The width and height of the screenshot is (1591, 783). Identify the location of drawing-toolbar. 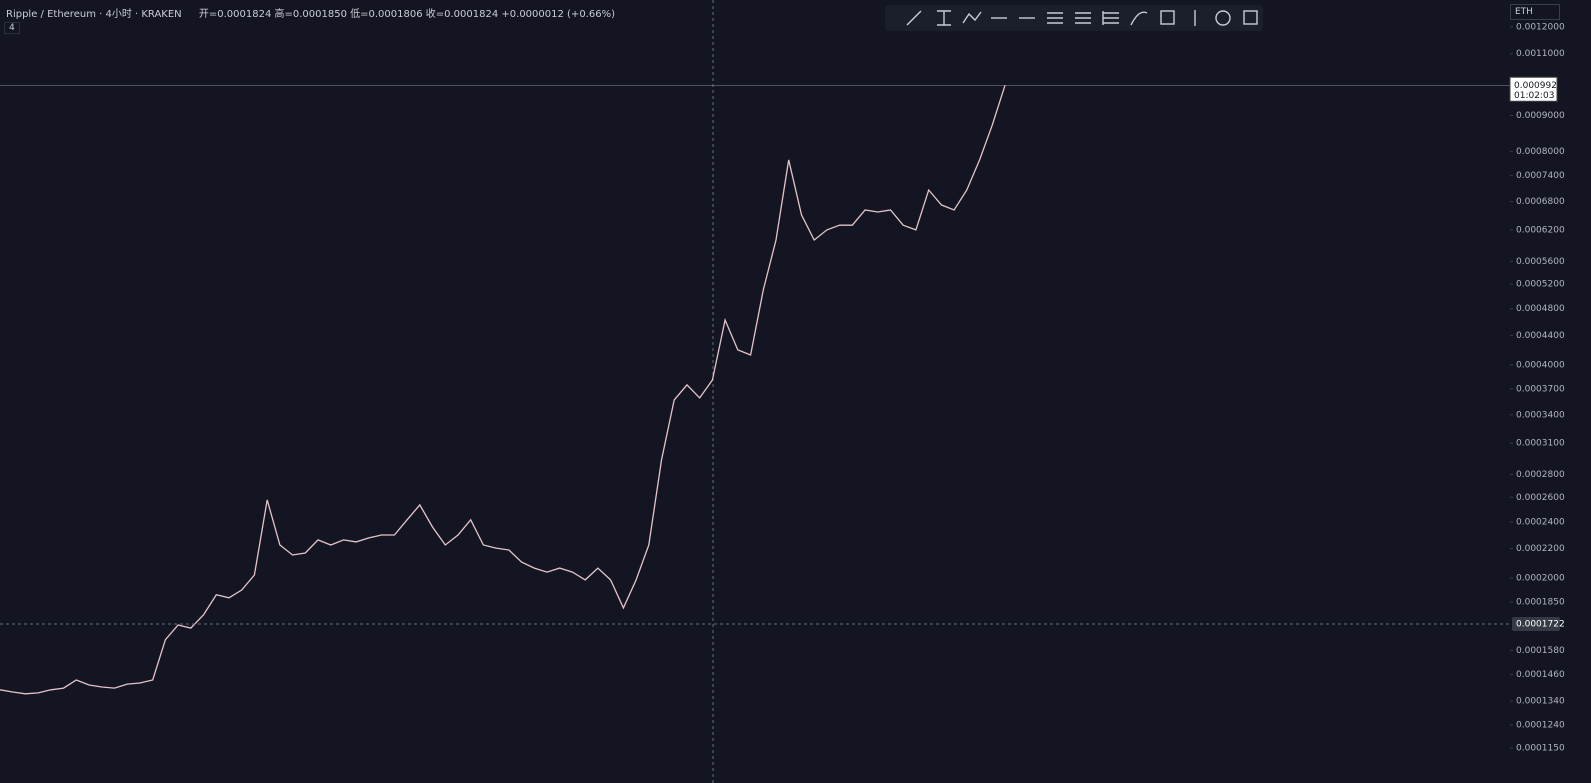
(1074, 18).